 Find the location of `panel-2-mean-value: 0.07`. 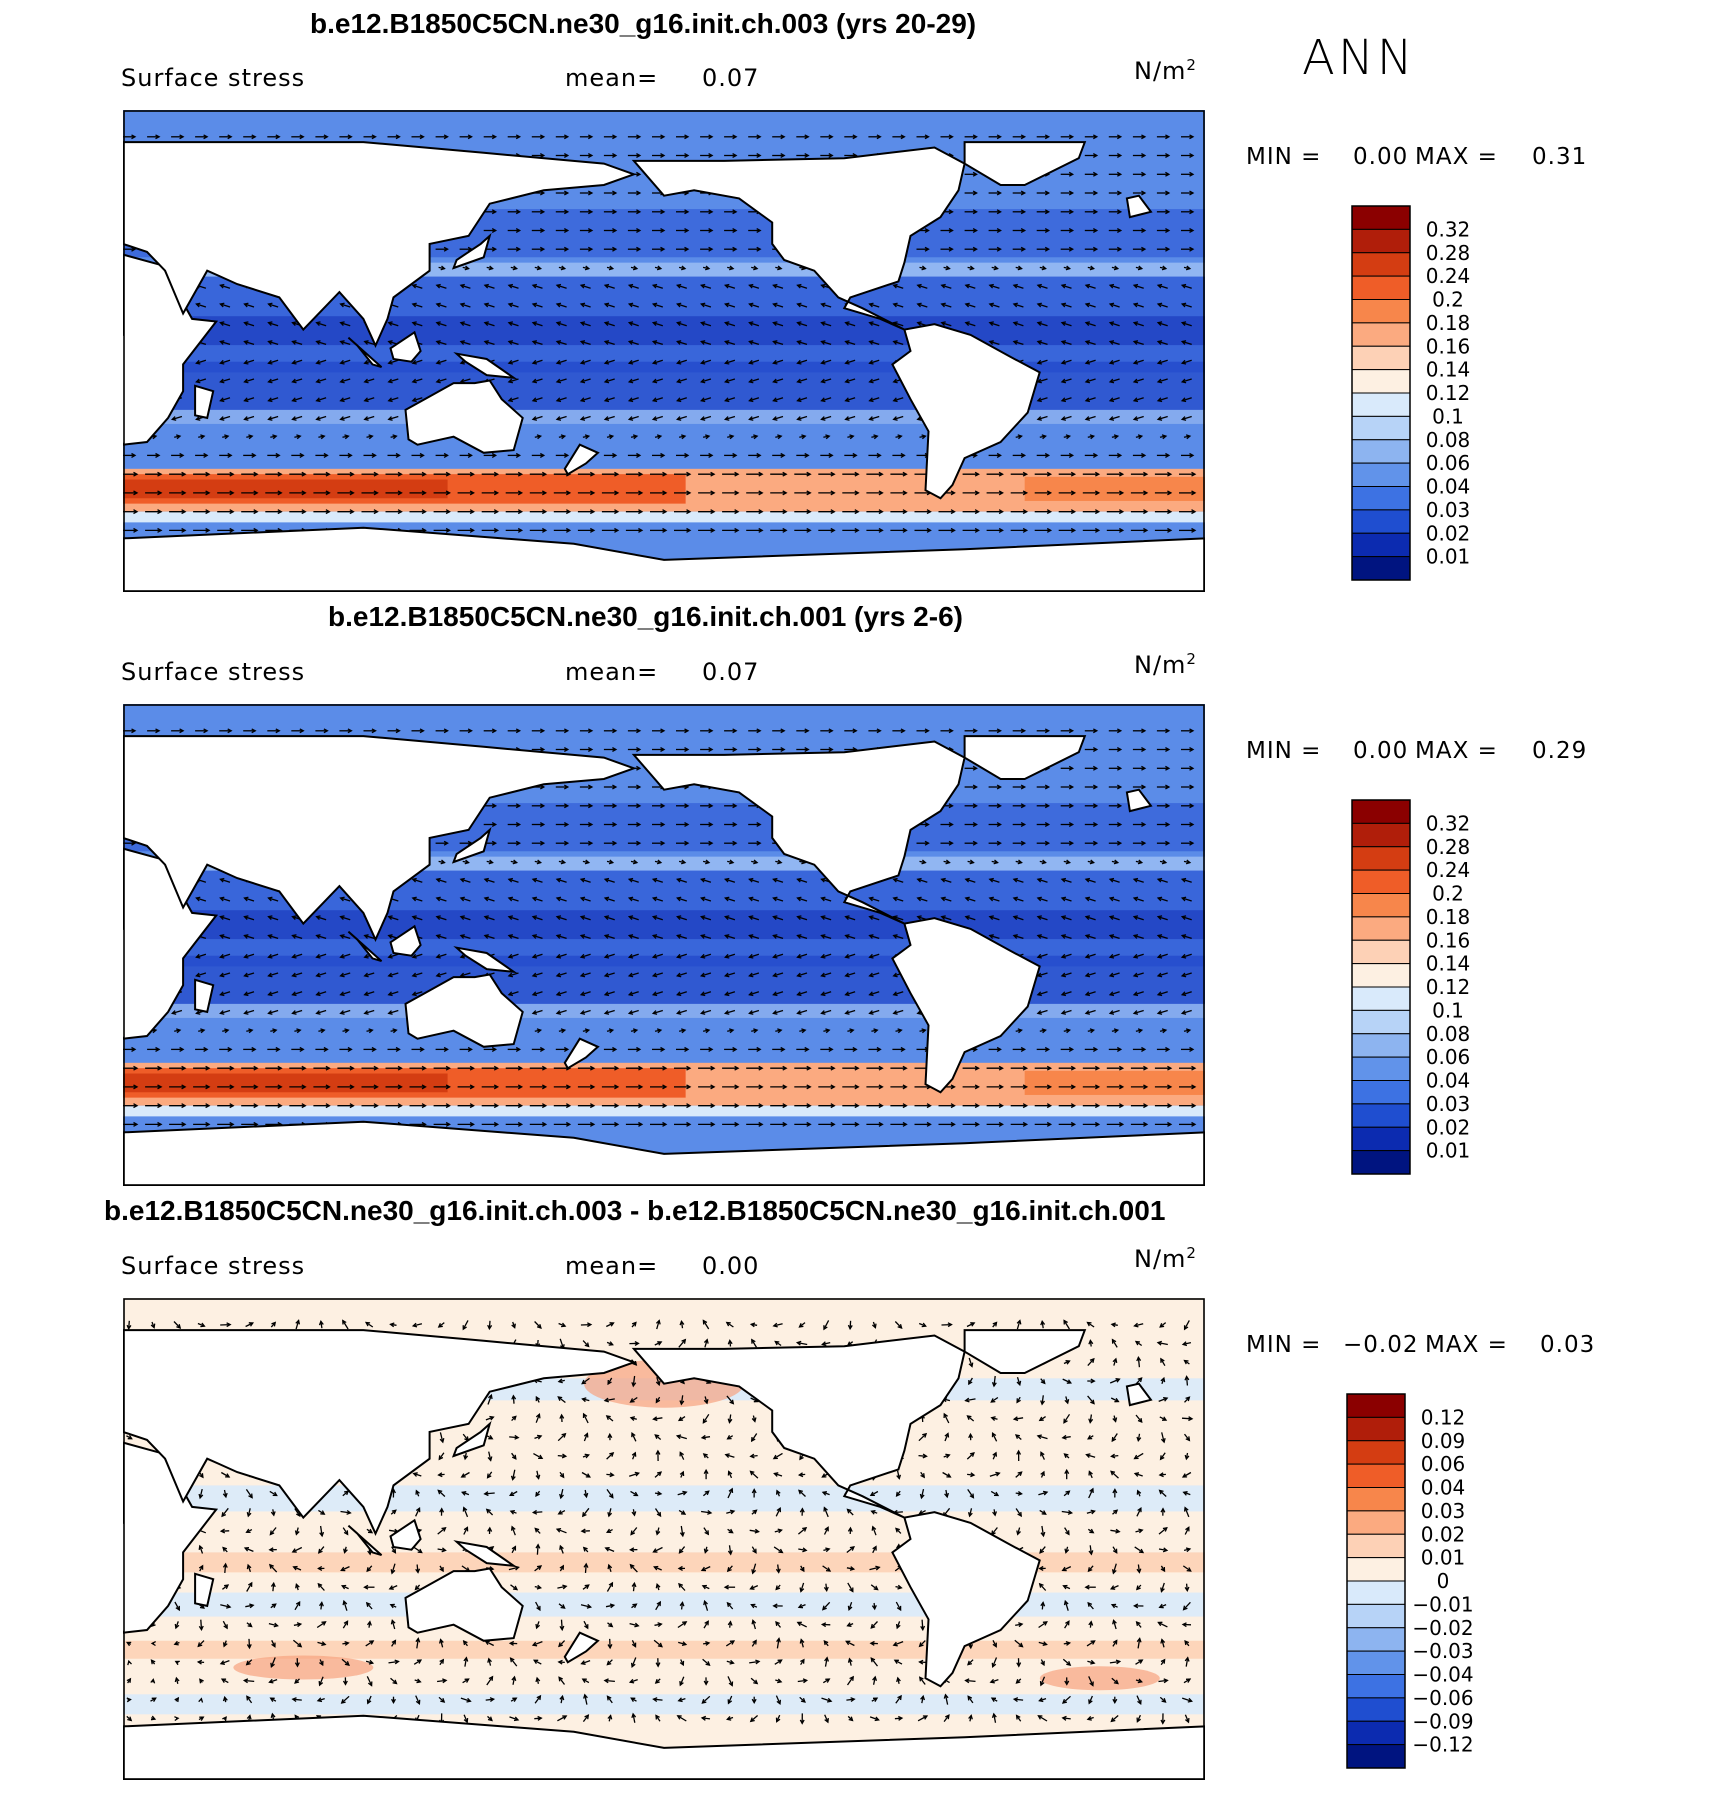

panel-2-mean-value: 0.07 is located at coordinates (731, 672).